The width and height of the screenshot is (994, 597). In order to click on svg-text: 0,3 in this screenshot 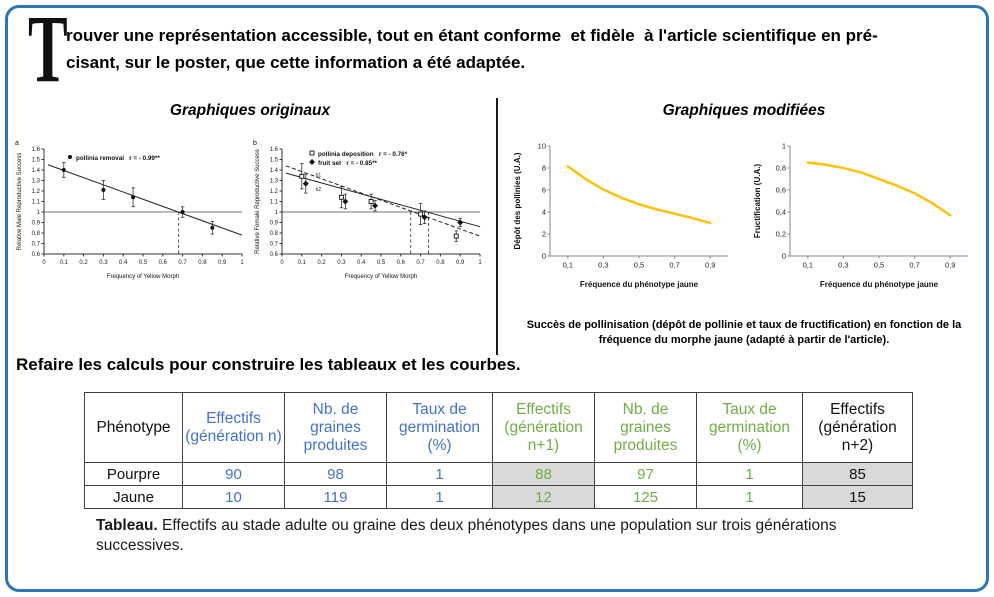, I will do `click(843, 265)`.